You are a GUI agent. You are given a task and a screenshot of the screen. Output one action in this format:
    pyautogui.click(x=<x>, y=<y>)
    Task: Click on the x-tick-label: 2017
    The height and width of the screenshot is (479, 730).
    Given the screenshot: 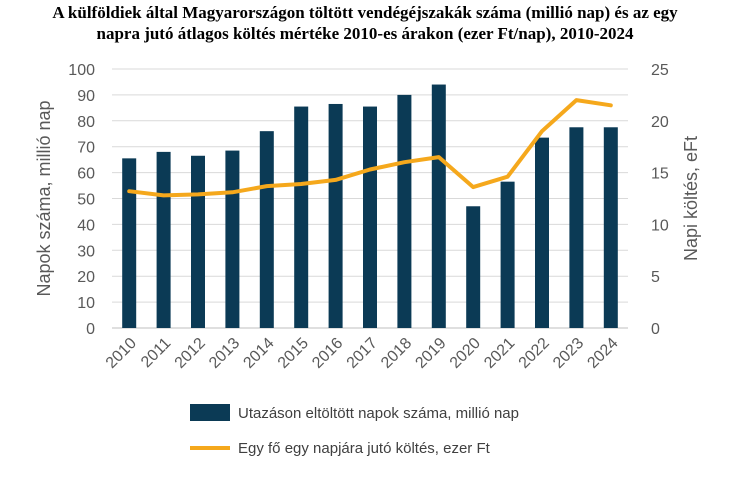 What is the action you would take?
    pyautogui.click(x=362, y=353)
    